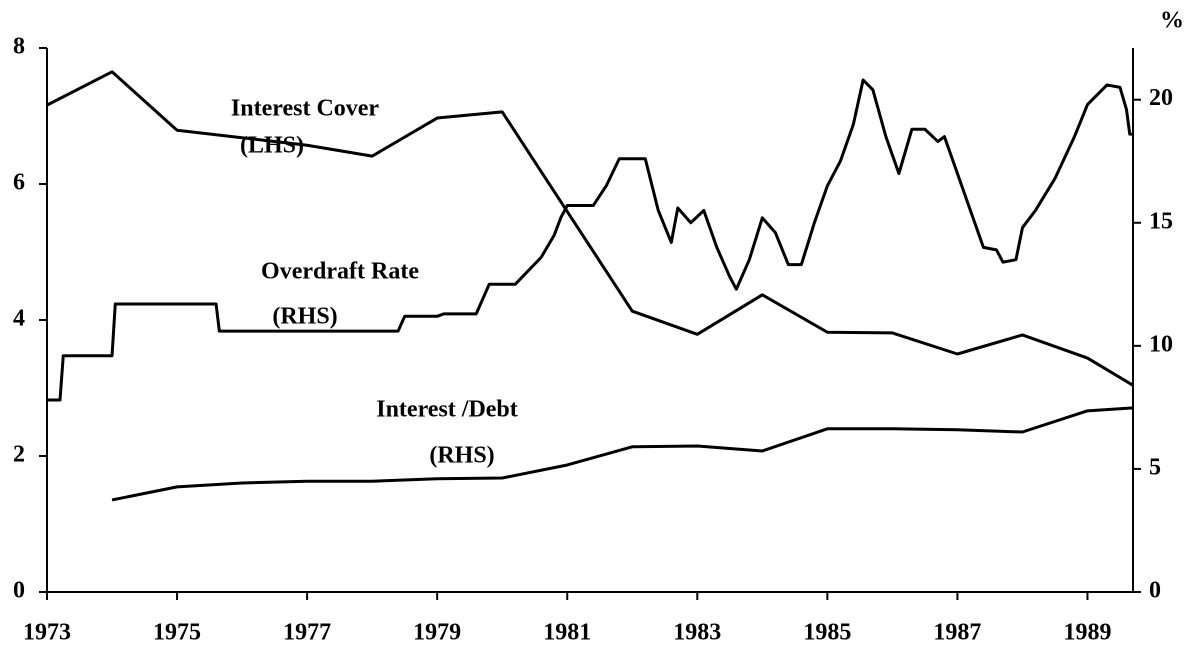 Image resolution: width=1200 pixels, height=657 pixels. Describe the element at coordinates (19, 319) in the screenshot. I see `y-tick-label: 4` at that location.